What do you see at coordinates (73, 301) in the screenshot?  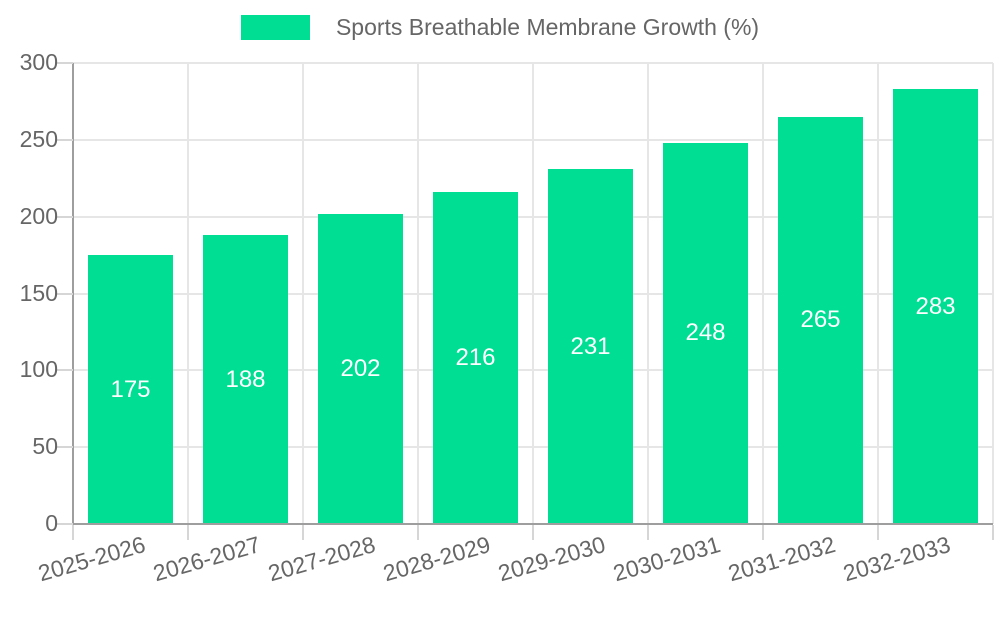 I see `y-axis-line` at bounding box center [73, 301].